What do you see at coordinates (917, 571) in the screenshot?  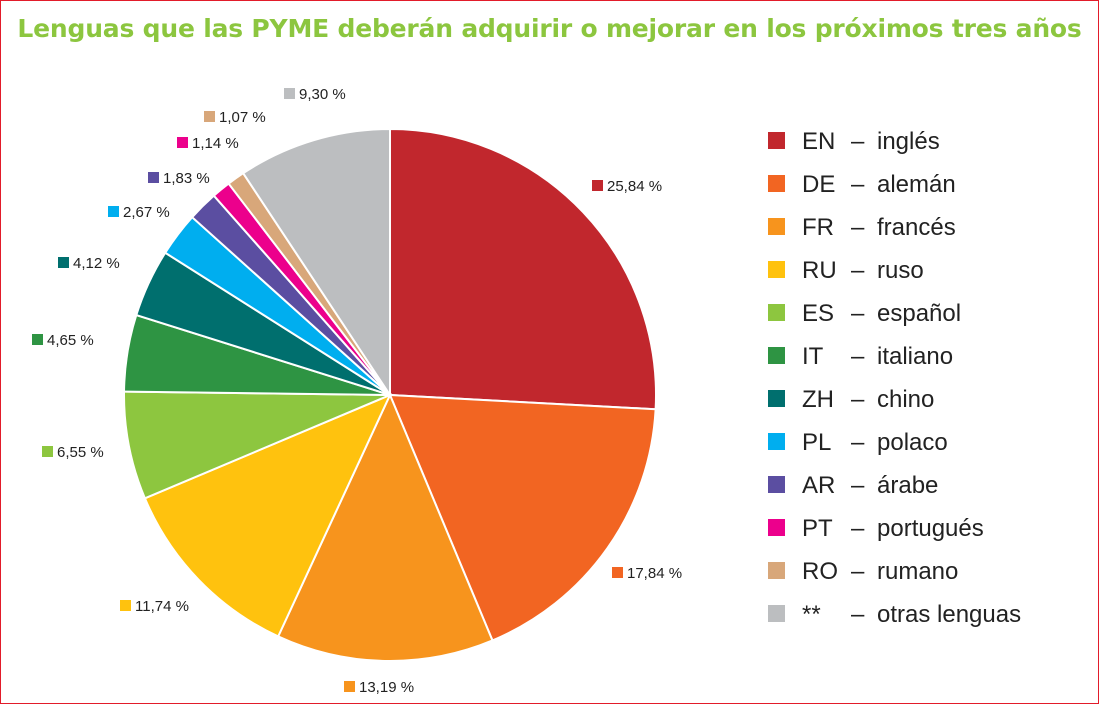 I see `legend-name: rumano` at bounding box center [917, 571].